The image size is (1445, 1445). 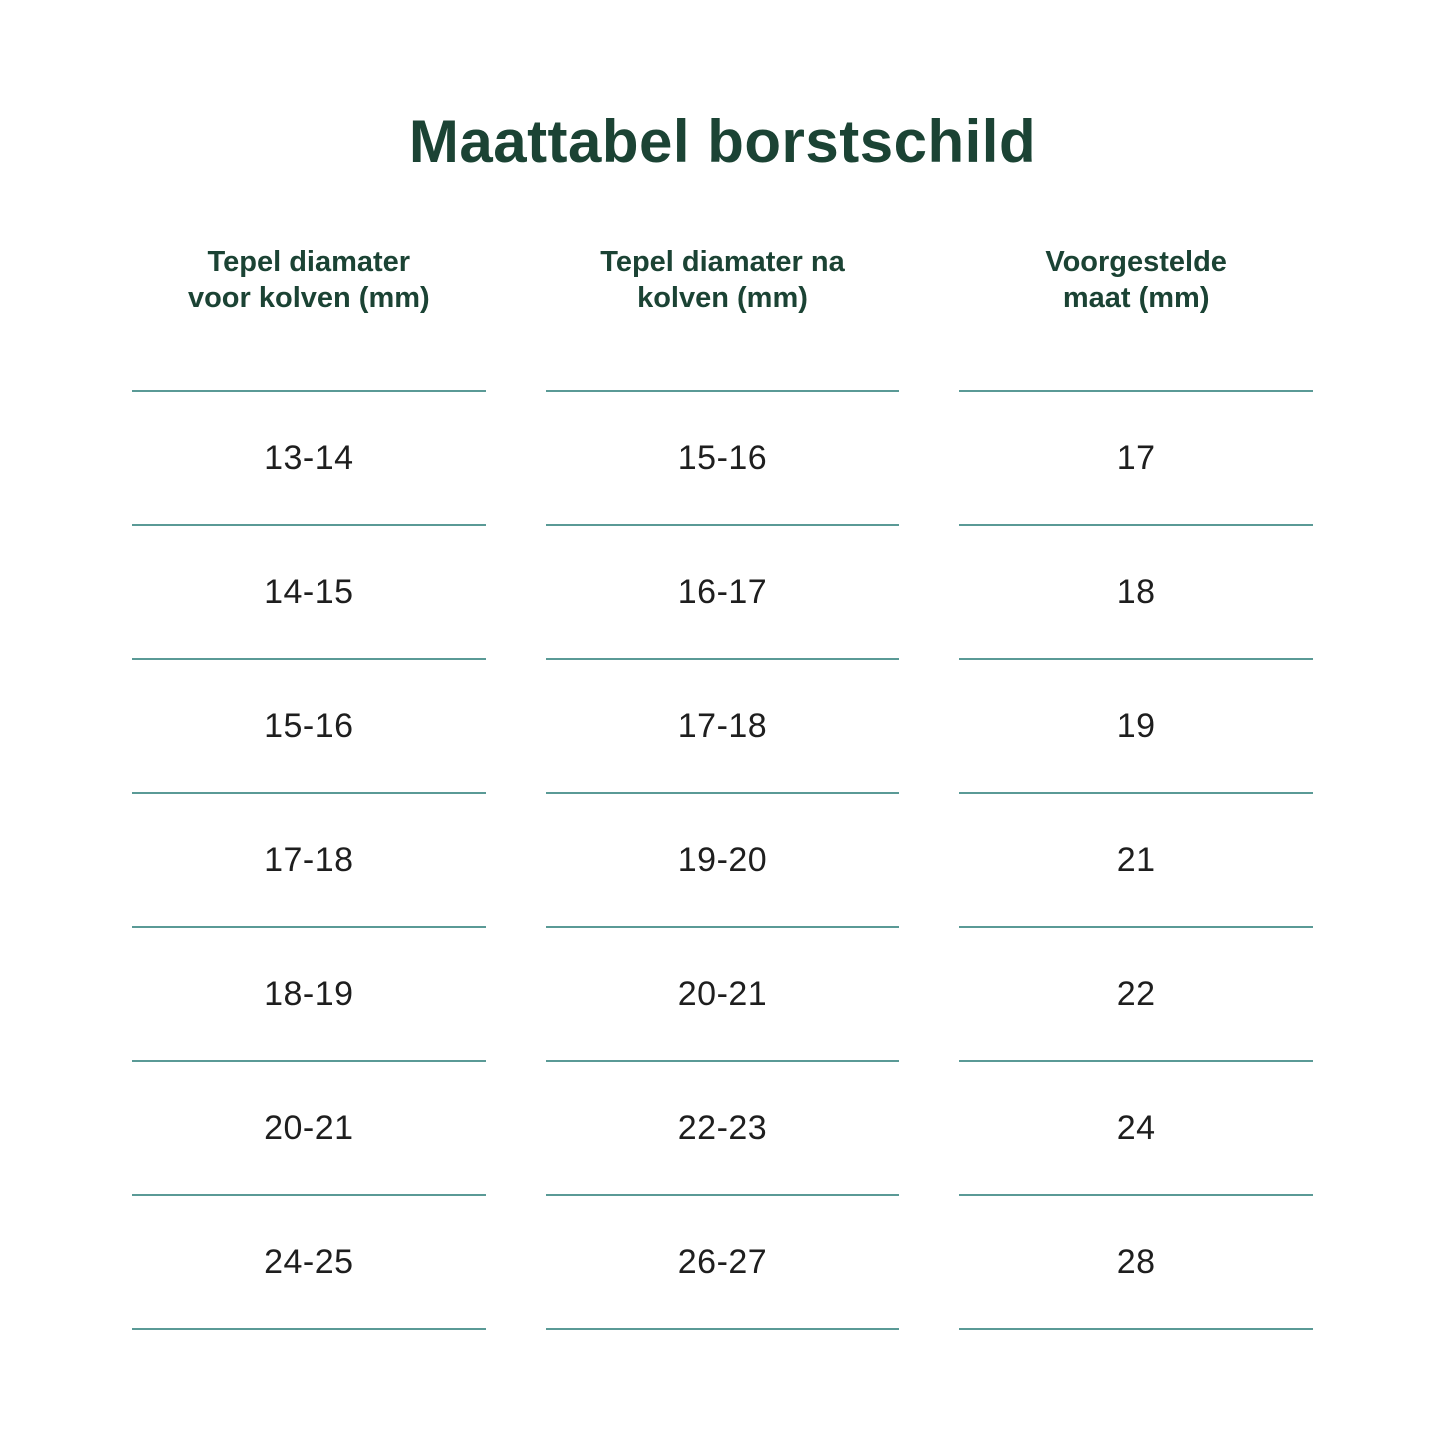 What do you see at coordinates (309, 459) in the screenshot?
I see `table-cell: 13-14` at bounding box center [309, 459].